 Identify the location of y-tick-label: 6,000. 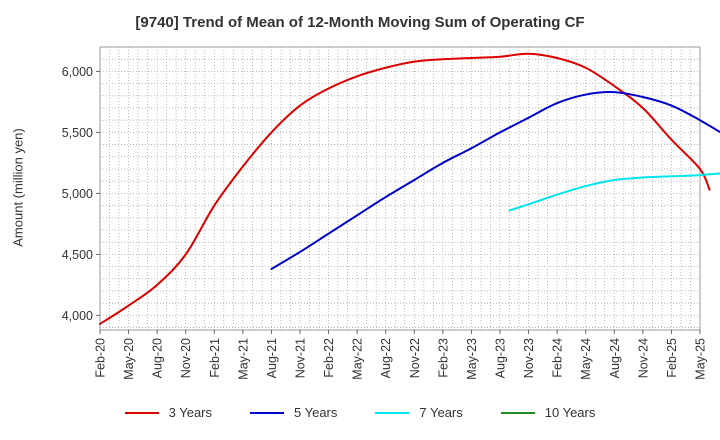
(77, 72).